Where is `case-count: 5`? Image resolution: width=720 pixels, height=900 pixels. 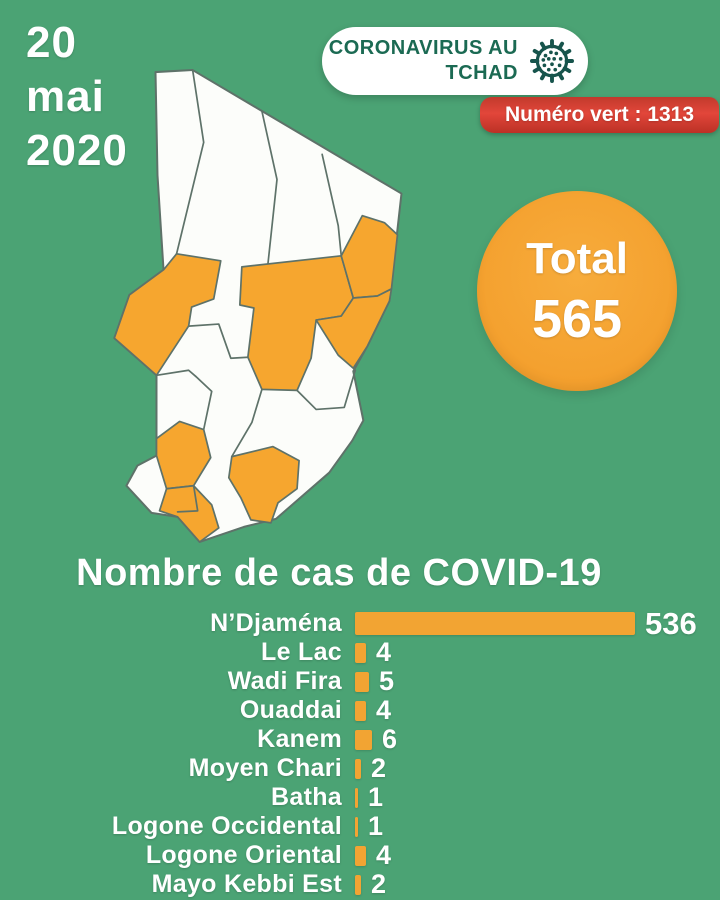 case-count: 5 is located at coordinates (387, 681).